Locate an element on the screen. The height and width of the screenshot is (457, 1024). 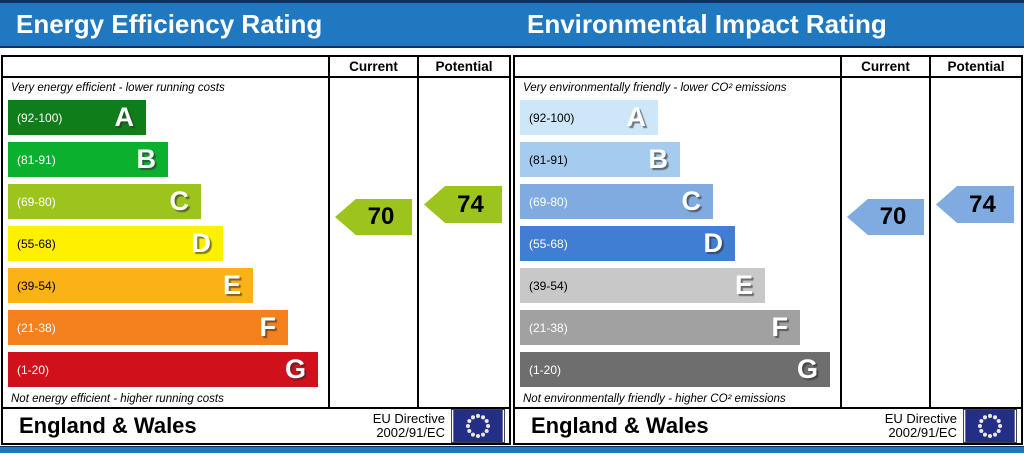
energy-column-headers: Current Potential is located at coordinates (256, 67).